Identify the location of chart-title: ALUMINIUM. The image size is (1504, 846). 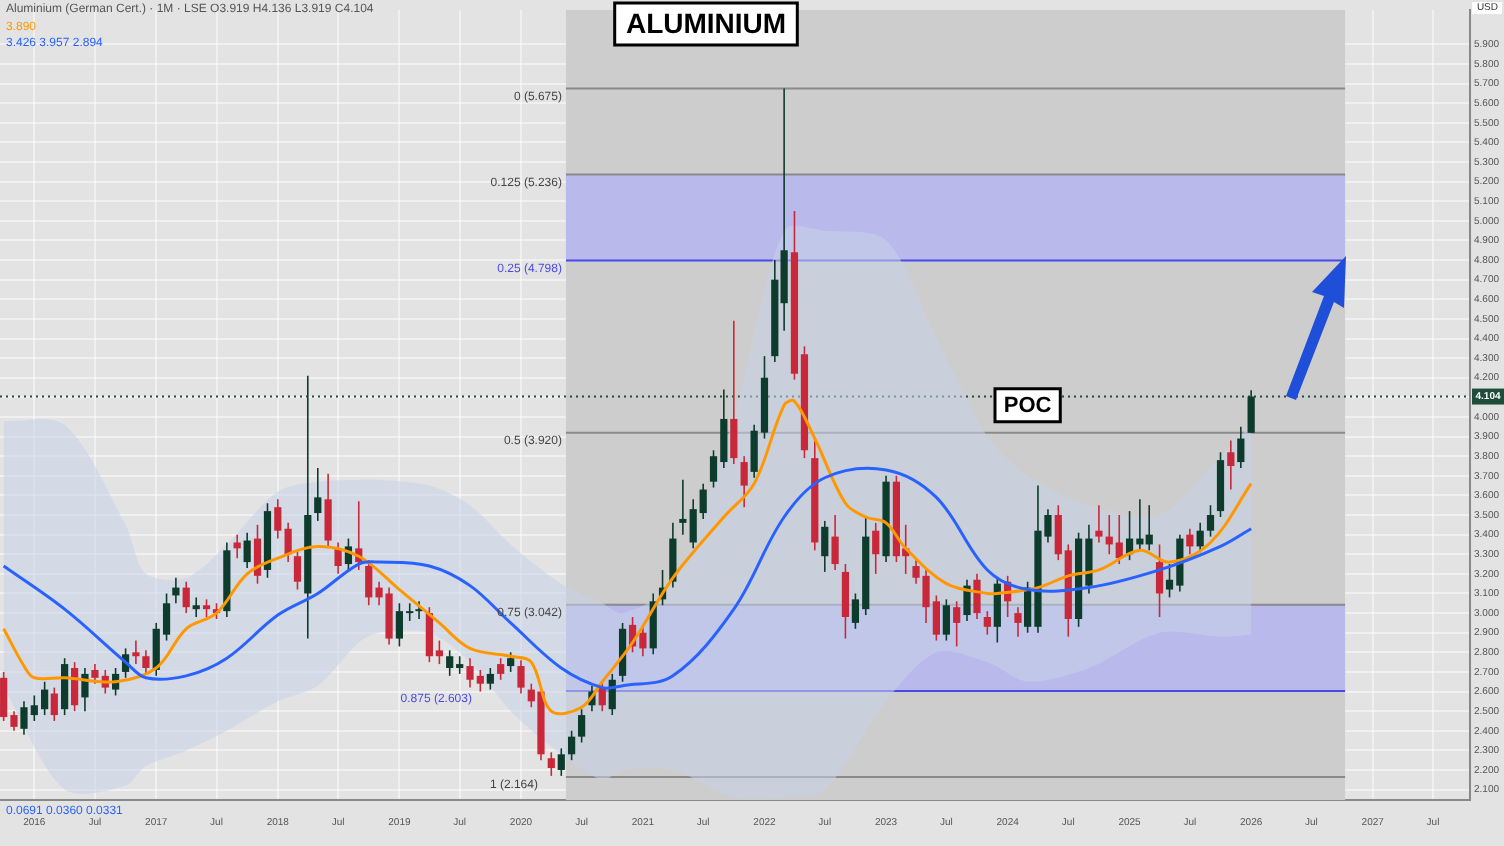
(706, 22).